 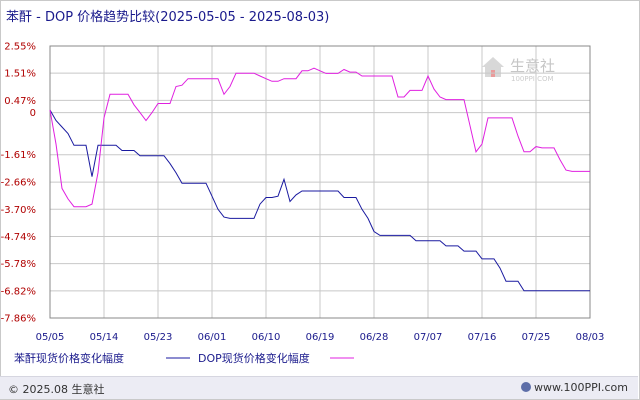 I want to click on y-tick-label: -4.74%, so click(x=18, y=237).